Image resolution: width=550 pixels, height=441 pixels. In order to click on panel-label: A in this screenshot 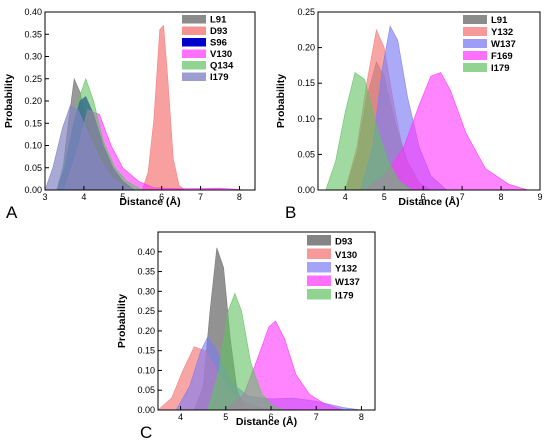, I will do `click(12, 212)`.